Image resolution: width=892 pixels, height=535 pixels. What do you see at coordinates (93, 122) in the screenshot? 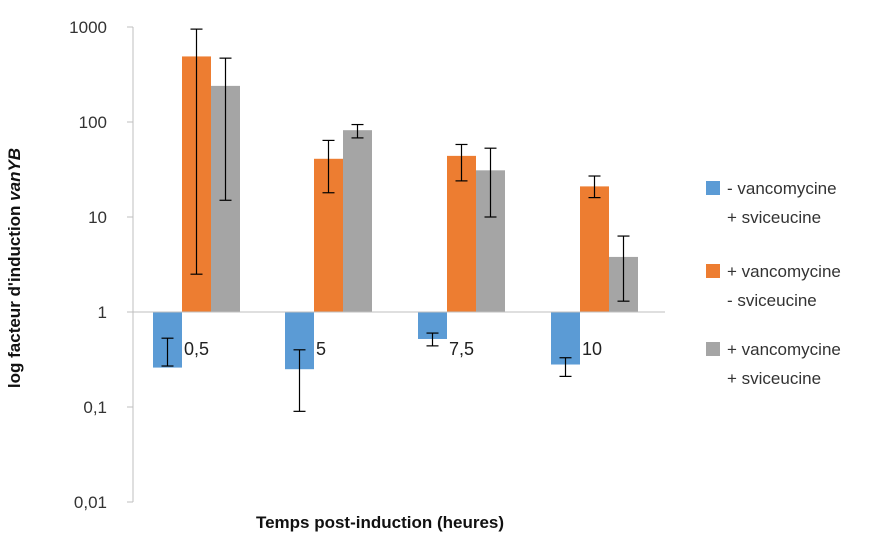
I see `y-tick-label: 100` at bounding box center [93, 122].